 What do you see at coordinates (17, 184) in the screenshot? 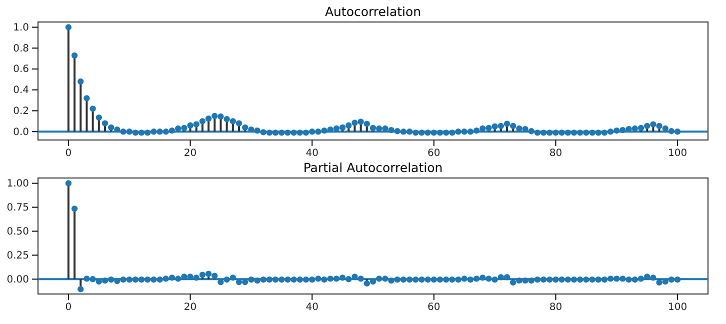
I see `y-tick-label: 1.00` at bounding box center [17, 184].